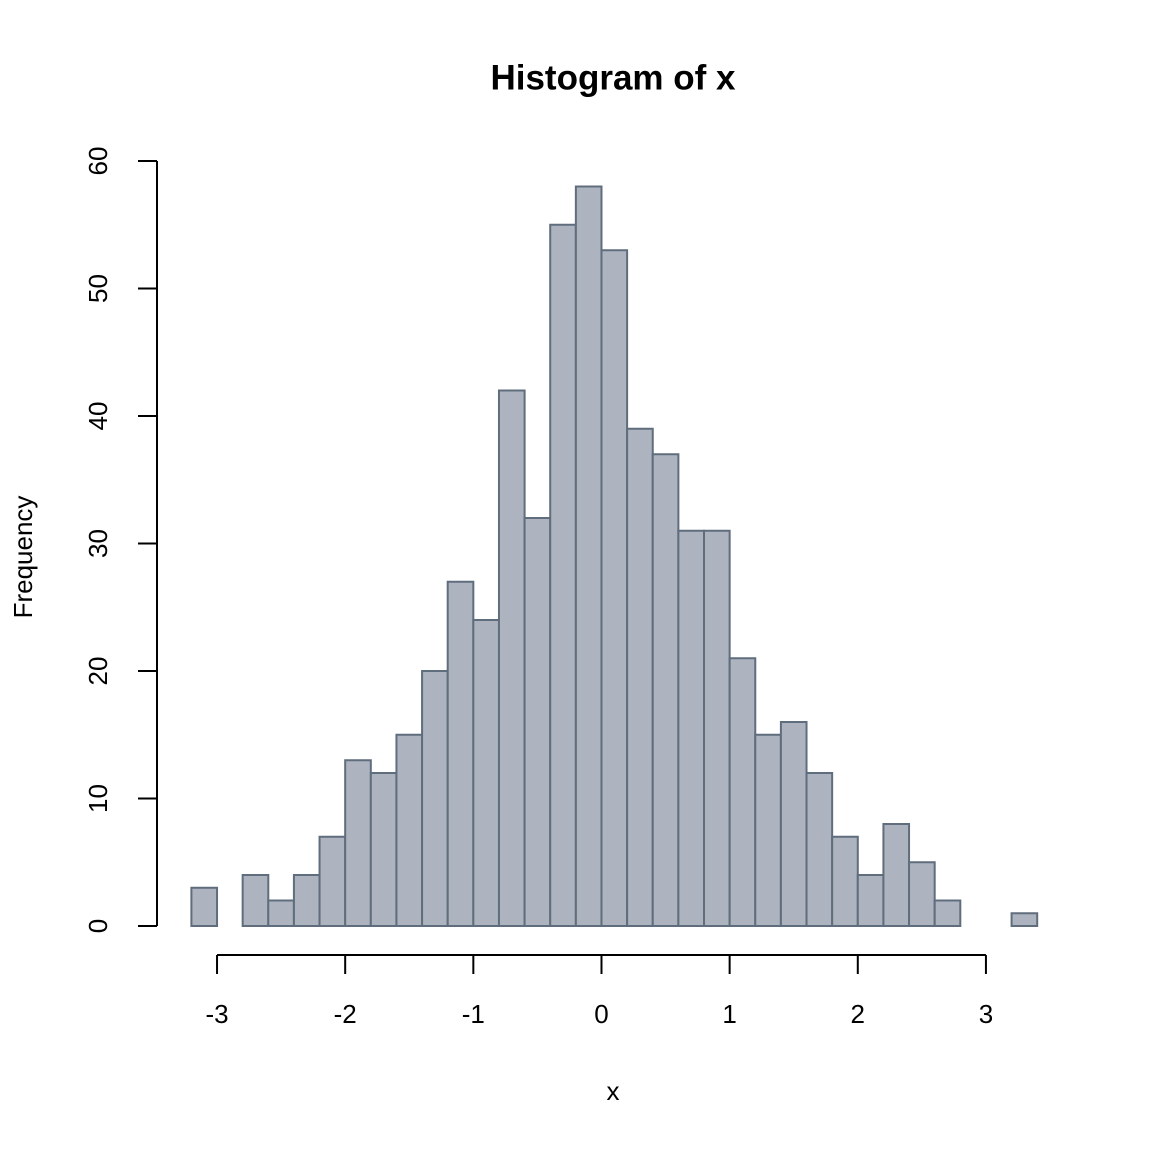  Describe the element at coordinates (858, 1014) in the screenshot. I see `x-tick-label: 2` at that location.